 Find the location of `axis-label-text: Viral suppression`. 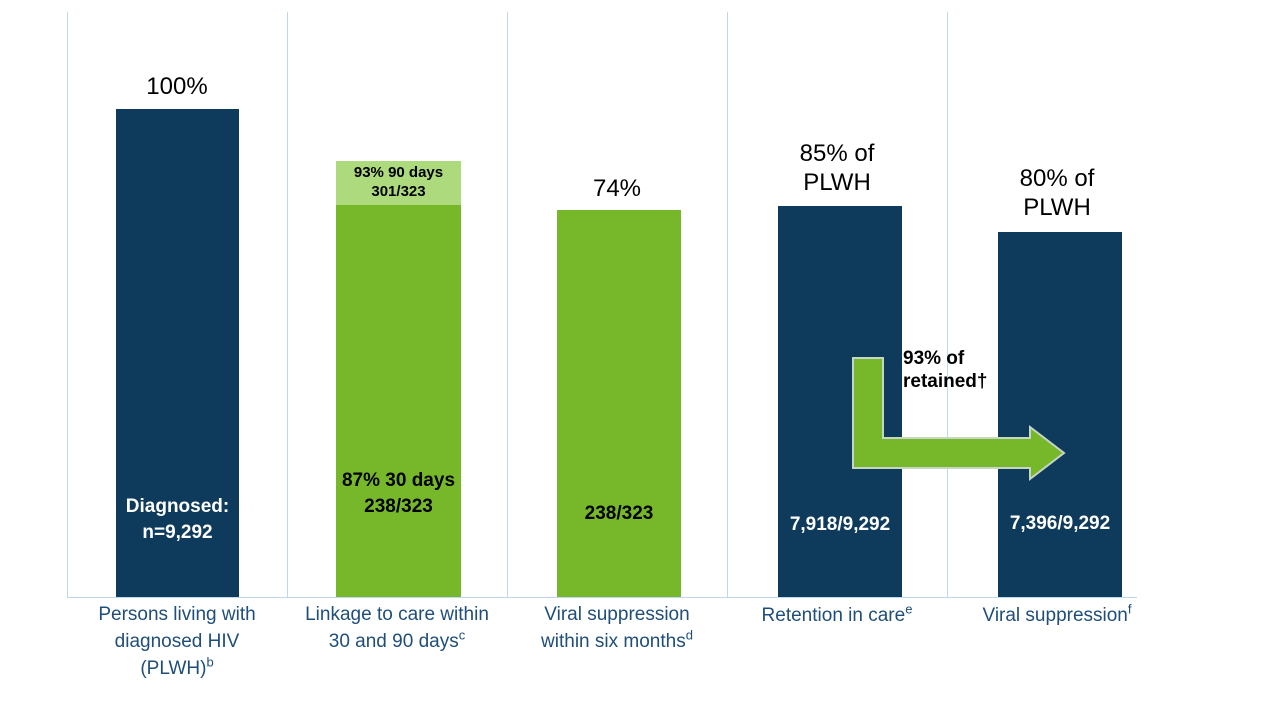

axis-label-text: Viral suppression is located at coordinates (1055, 615).